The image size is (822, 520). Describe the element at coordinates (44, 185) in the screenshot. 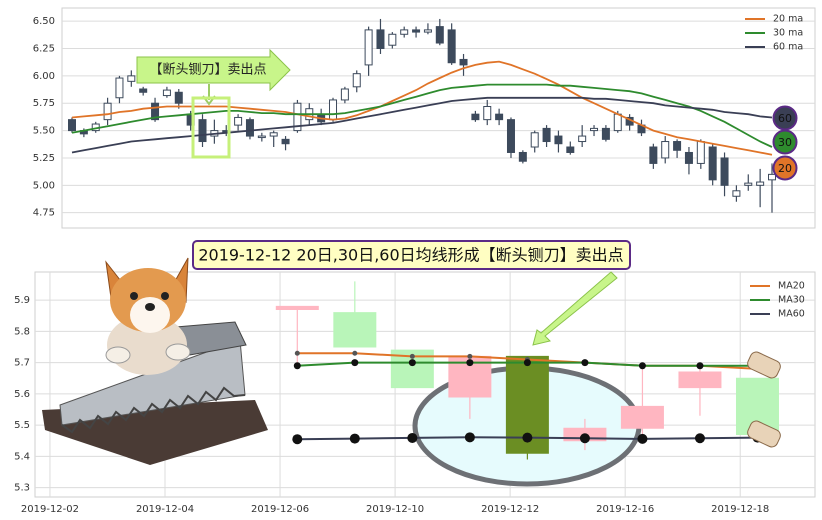

I see `y-tick-label: 5.00` at that location.